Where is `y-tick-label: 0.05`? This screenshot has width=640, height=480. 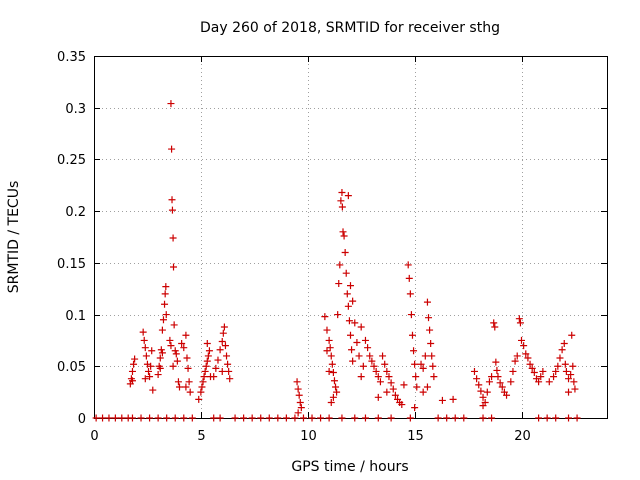 y-tick-label: 0.05 is located at coordinates (71, 367).